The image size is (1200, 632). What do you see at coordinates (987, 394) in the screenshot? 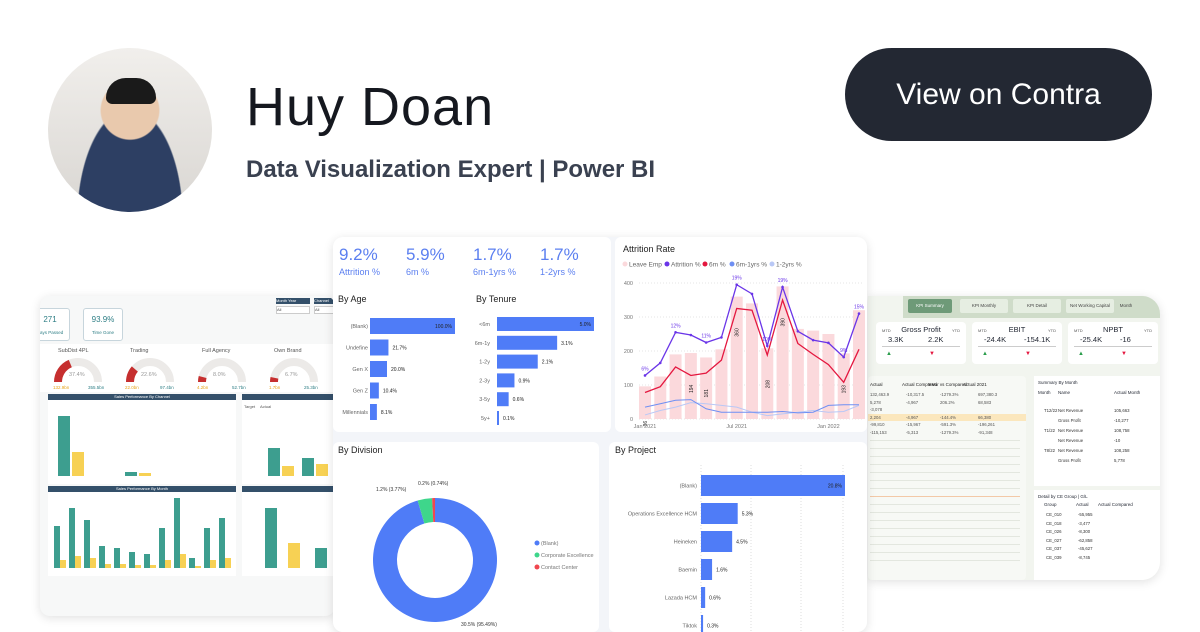
I see `table-cell: 697,380.3` at bounding box center [987, 394].